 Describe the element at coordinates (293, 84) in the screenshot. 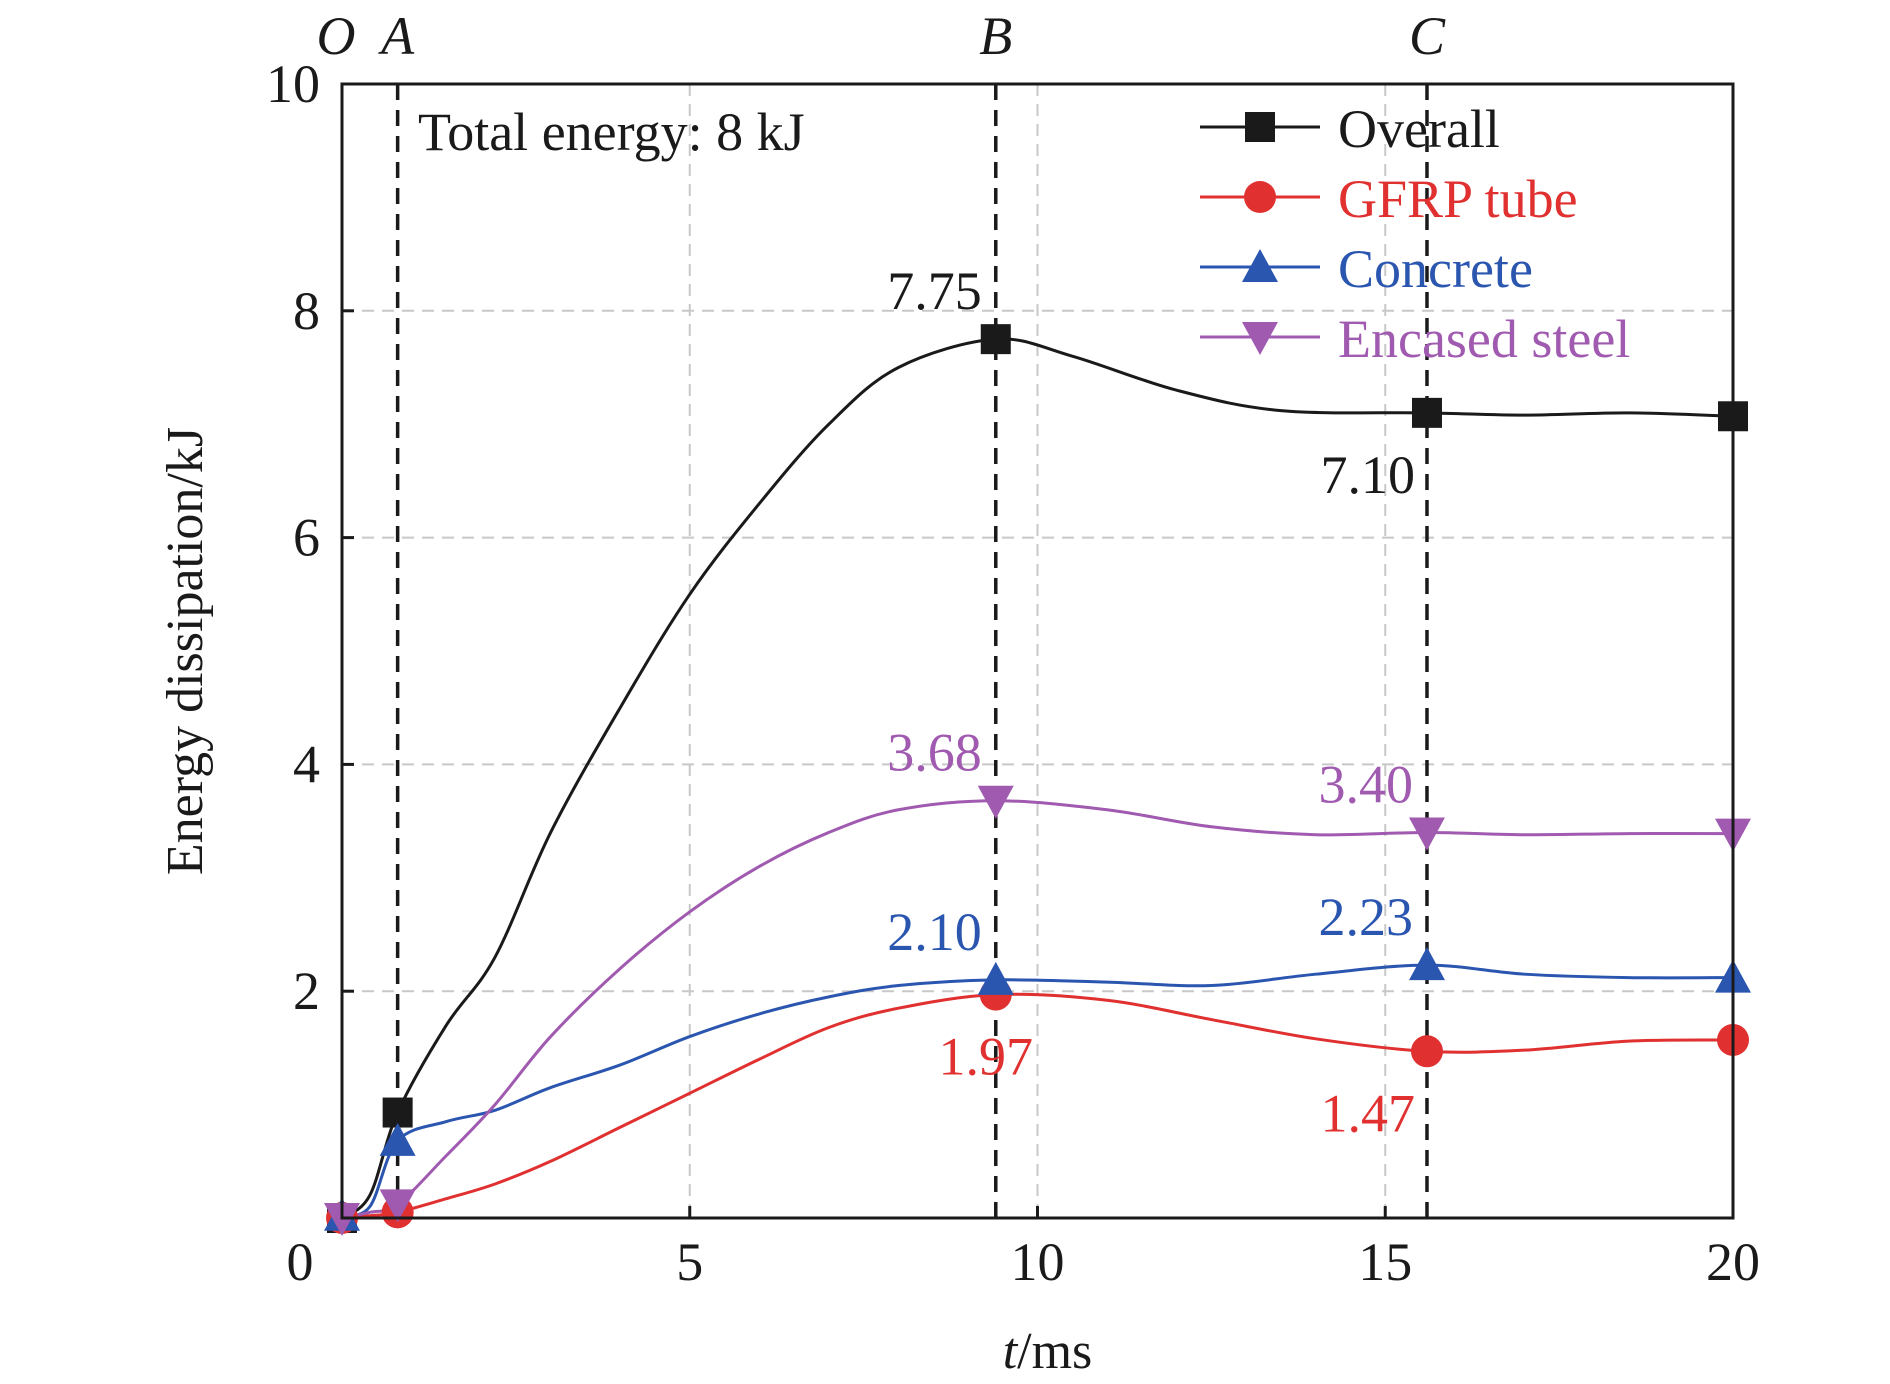

I see `y-tick-label-10: 10` at that location.